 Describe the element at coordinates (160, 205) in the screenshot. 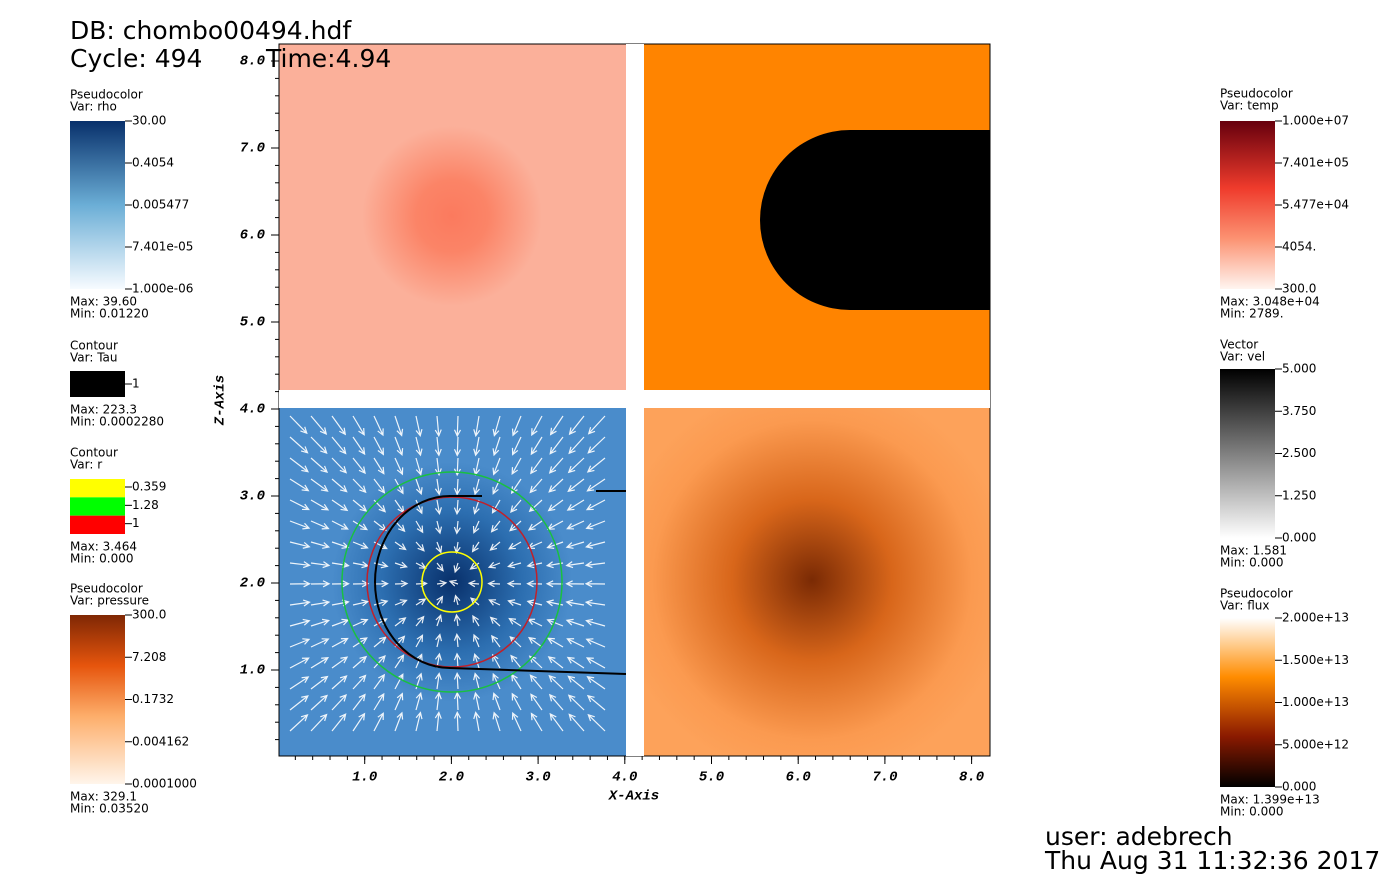

I see `legend-label: 0.005477` at that location.